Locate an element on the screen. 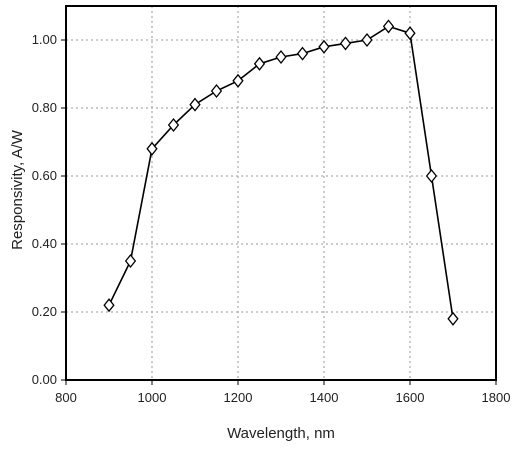  x-axis-title: Wavelength, nm is located at coordinates (281, 433).